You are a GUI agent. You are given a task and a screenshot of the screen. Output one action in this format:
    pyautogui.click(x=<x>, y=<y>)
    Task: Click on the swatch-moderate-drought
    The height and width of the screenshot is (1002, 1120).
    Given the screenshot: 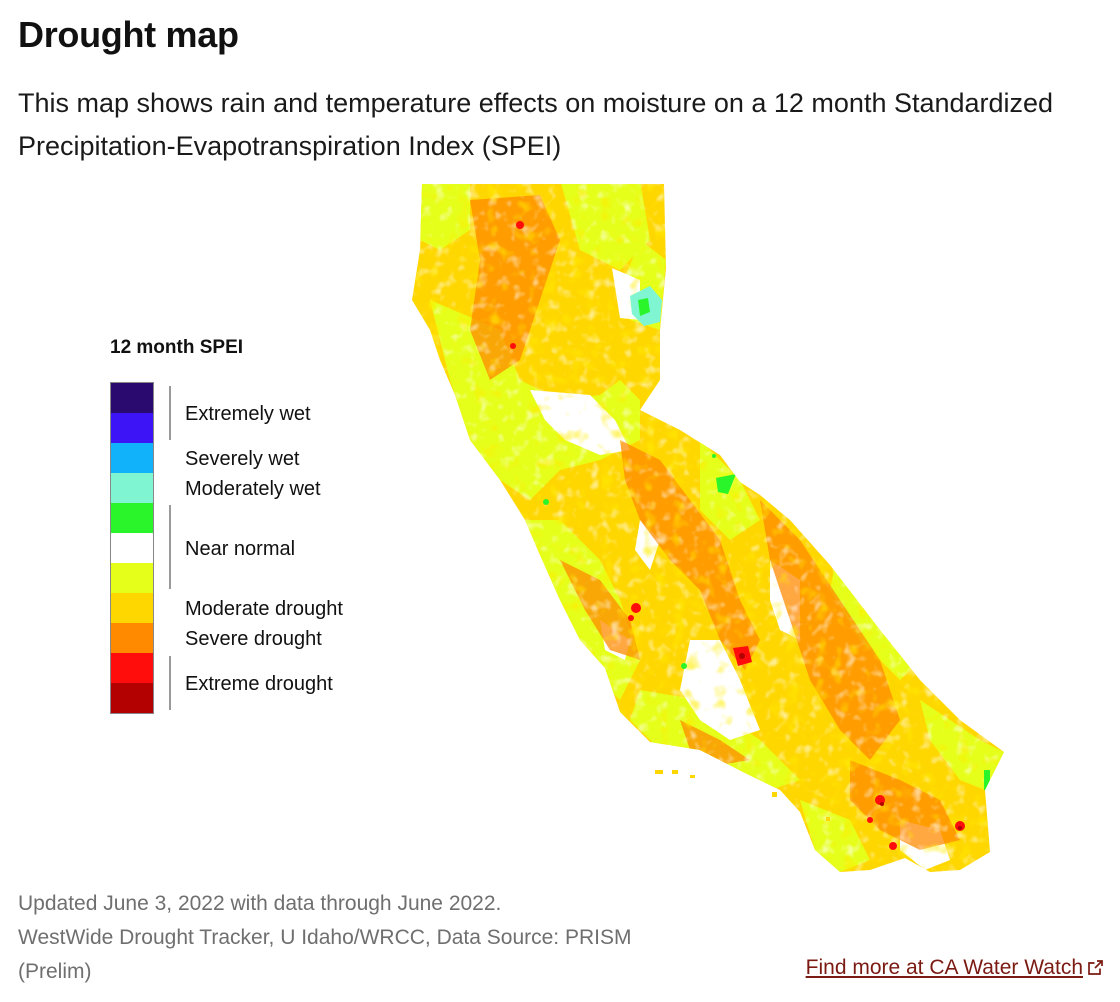 What is the action you would take?
    pyautogui.click(x=132, y=608)
    